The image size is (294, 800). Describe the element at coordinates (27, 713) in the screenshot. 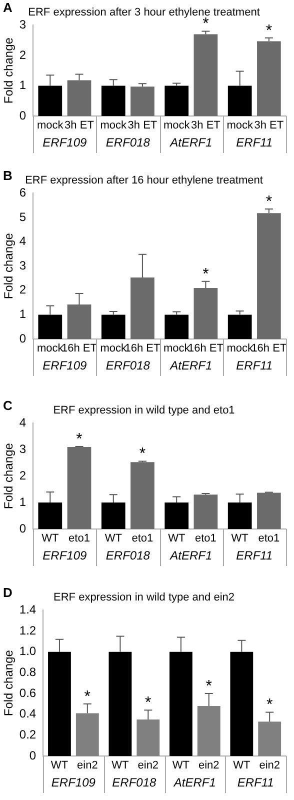

I see `y-tick-label: 0.4` at that location.